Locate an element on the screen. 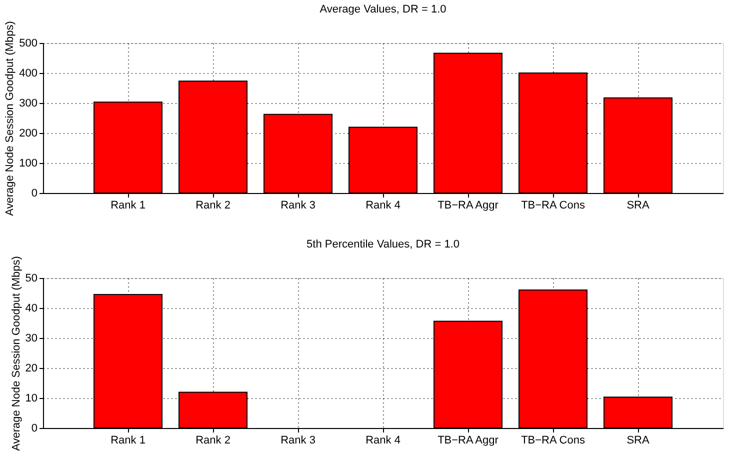  y-tick-label: 500 is located at coordinates (28, 44).